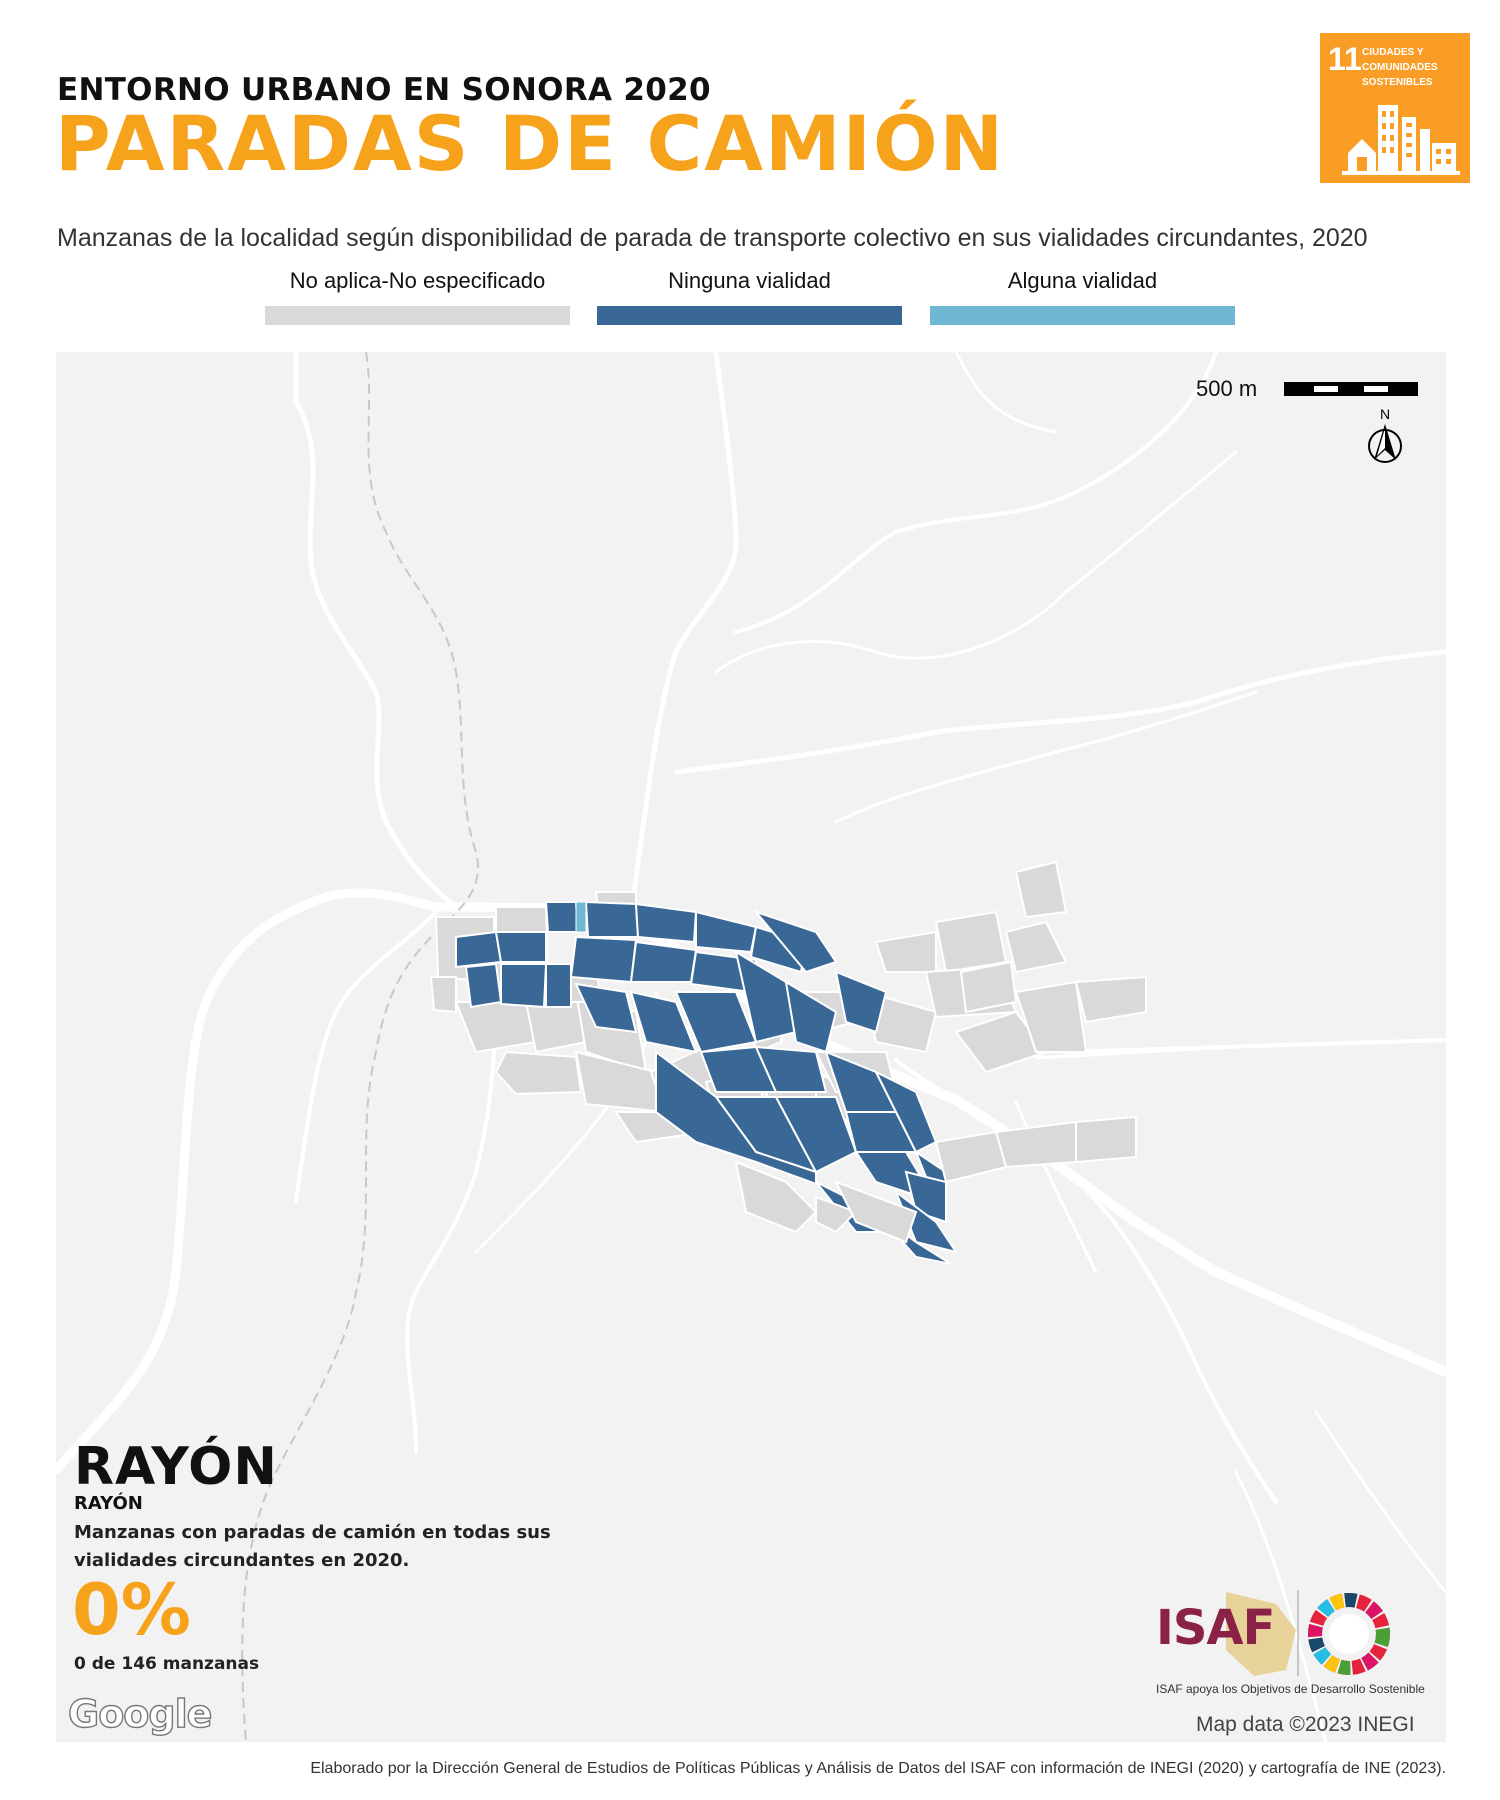  What do you see at coordinates (1400, 67) in the screenshot?
I see `sdg-text: CIUDADES Y COMUNIDADES SOSTENIBLES` at bounding box center [1400, 67].